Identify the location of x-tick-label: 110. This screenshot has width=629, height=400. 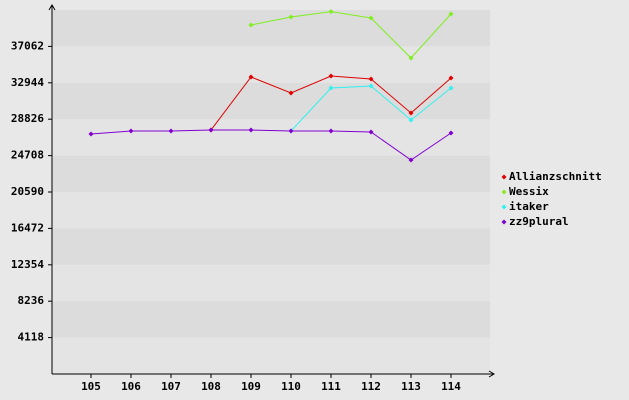
(291, 386).